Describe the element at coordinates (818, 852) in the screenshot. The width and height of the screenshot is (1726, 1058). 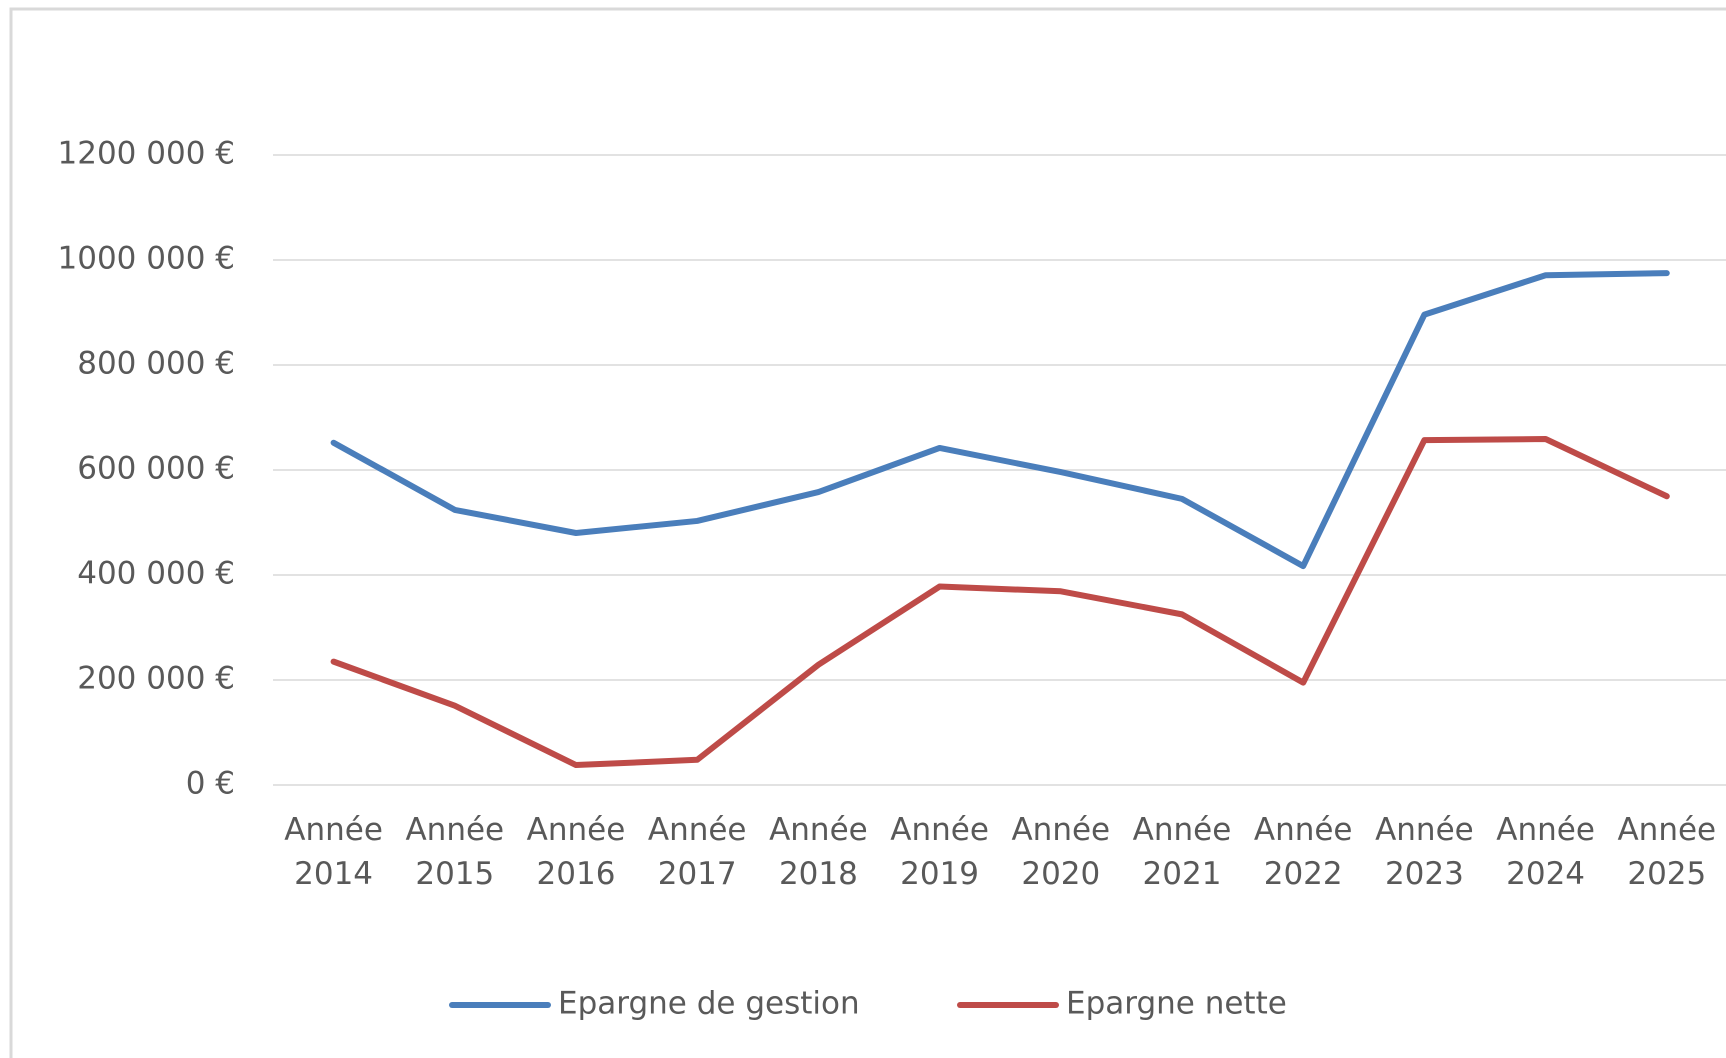
I see `x-tick-label: Année 2018` at that location.